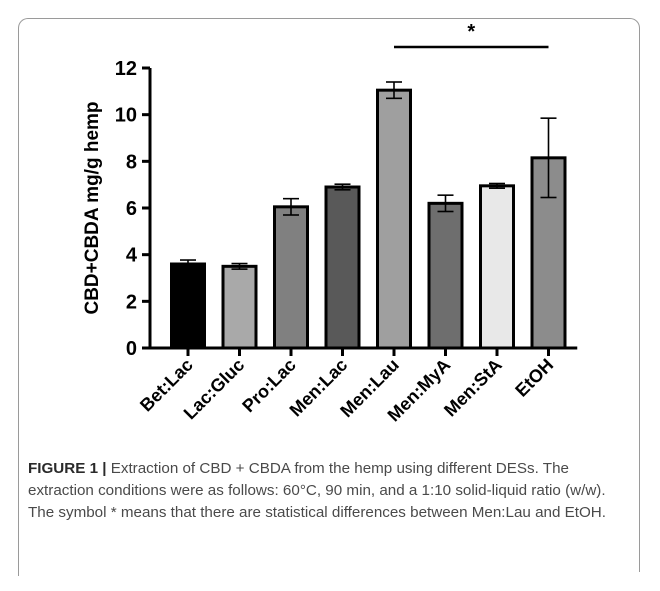  What do you see at coordinates (497, 267) in the screenshot?
I see `bar-men-sta` at bounding box center [497, 267].